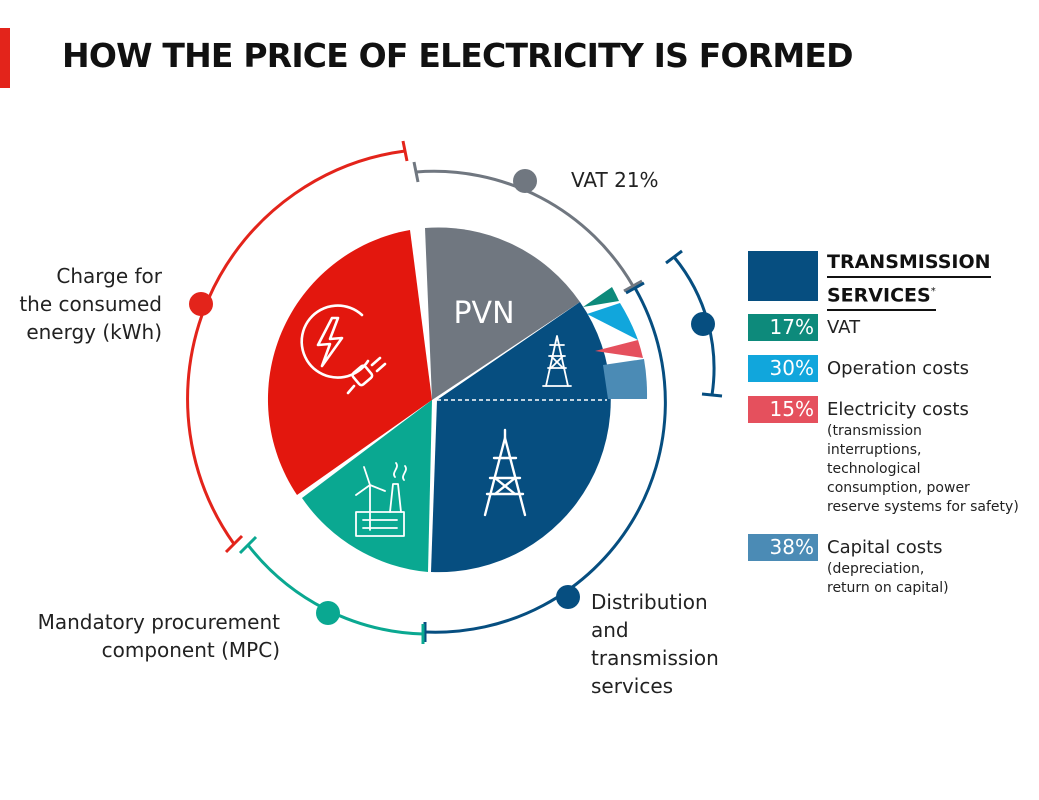 This screenshot has width=1039, height=800. I want to click on legend-note-line: consumption, power, so click(898, 488).